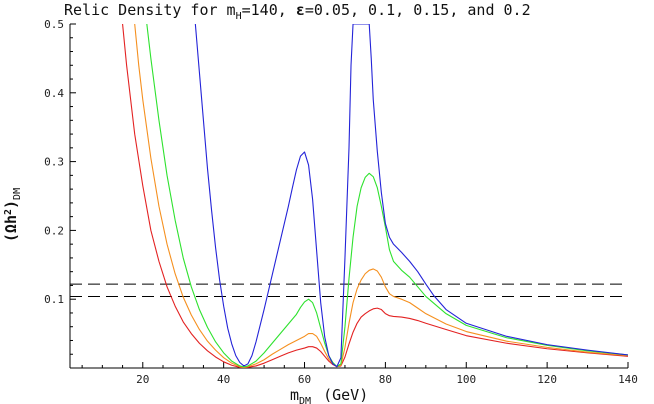 Image resolution: width=654 pixels, height=404 pixels. I want to click on x-axis-title-main: m, so click(294, 395).